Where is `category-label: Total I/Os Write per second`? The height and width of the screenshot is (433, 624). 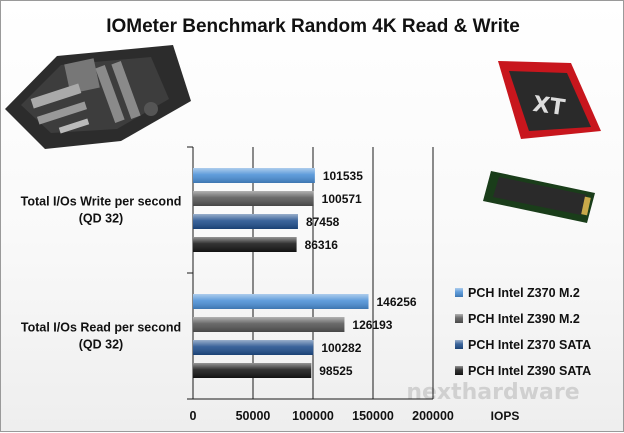 category-label: Total I/Os Write per second is located at coordinates (101, 202).